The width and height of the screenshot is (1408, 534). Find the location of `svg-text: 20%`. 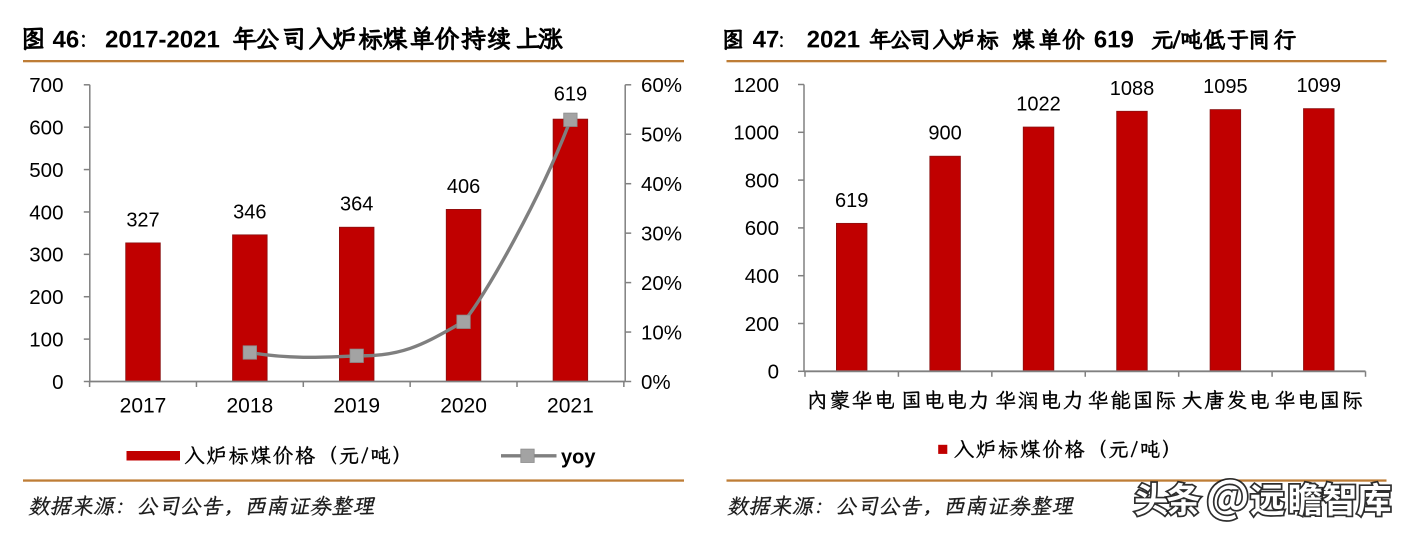

svg-text: 20% is located at coordinates (661, 283).